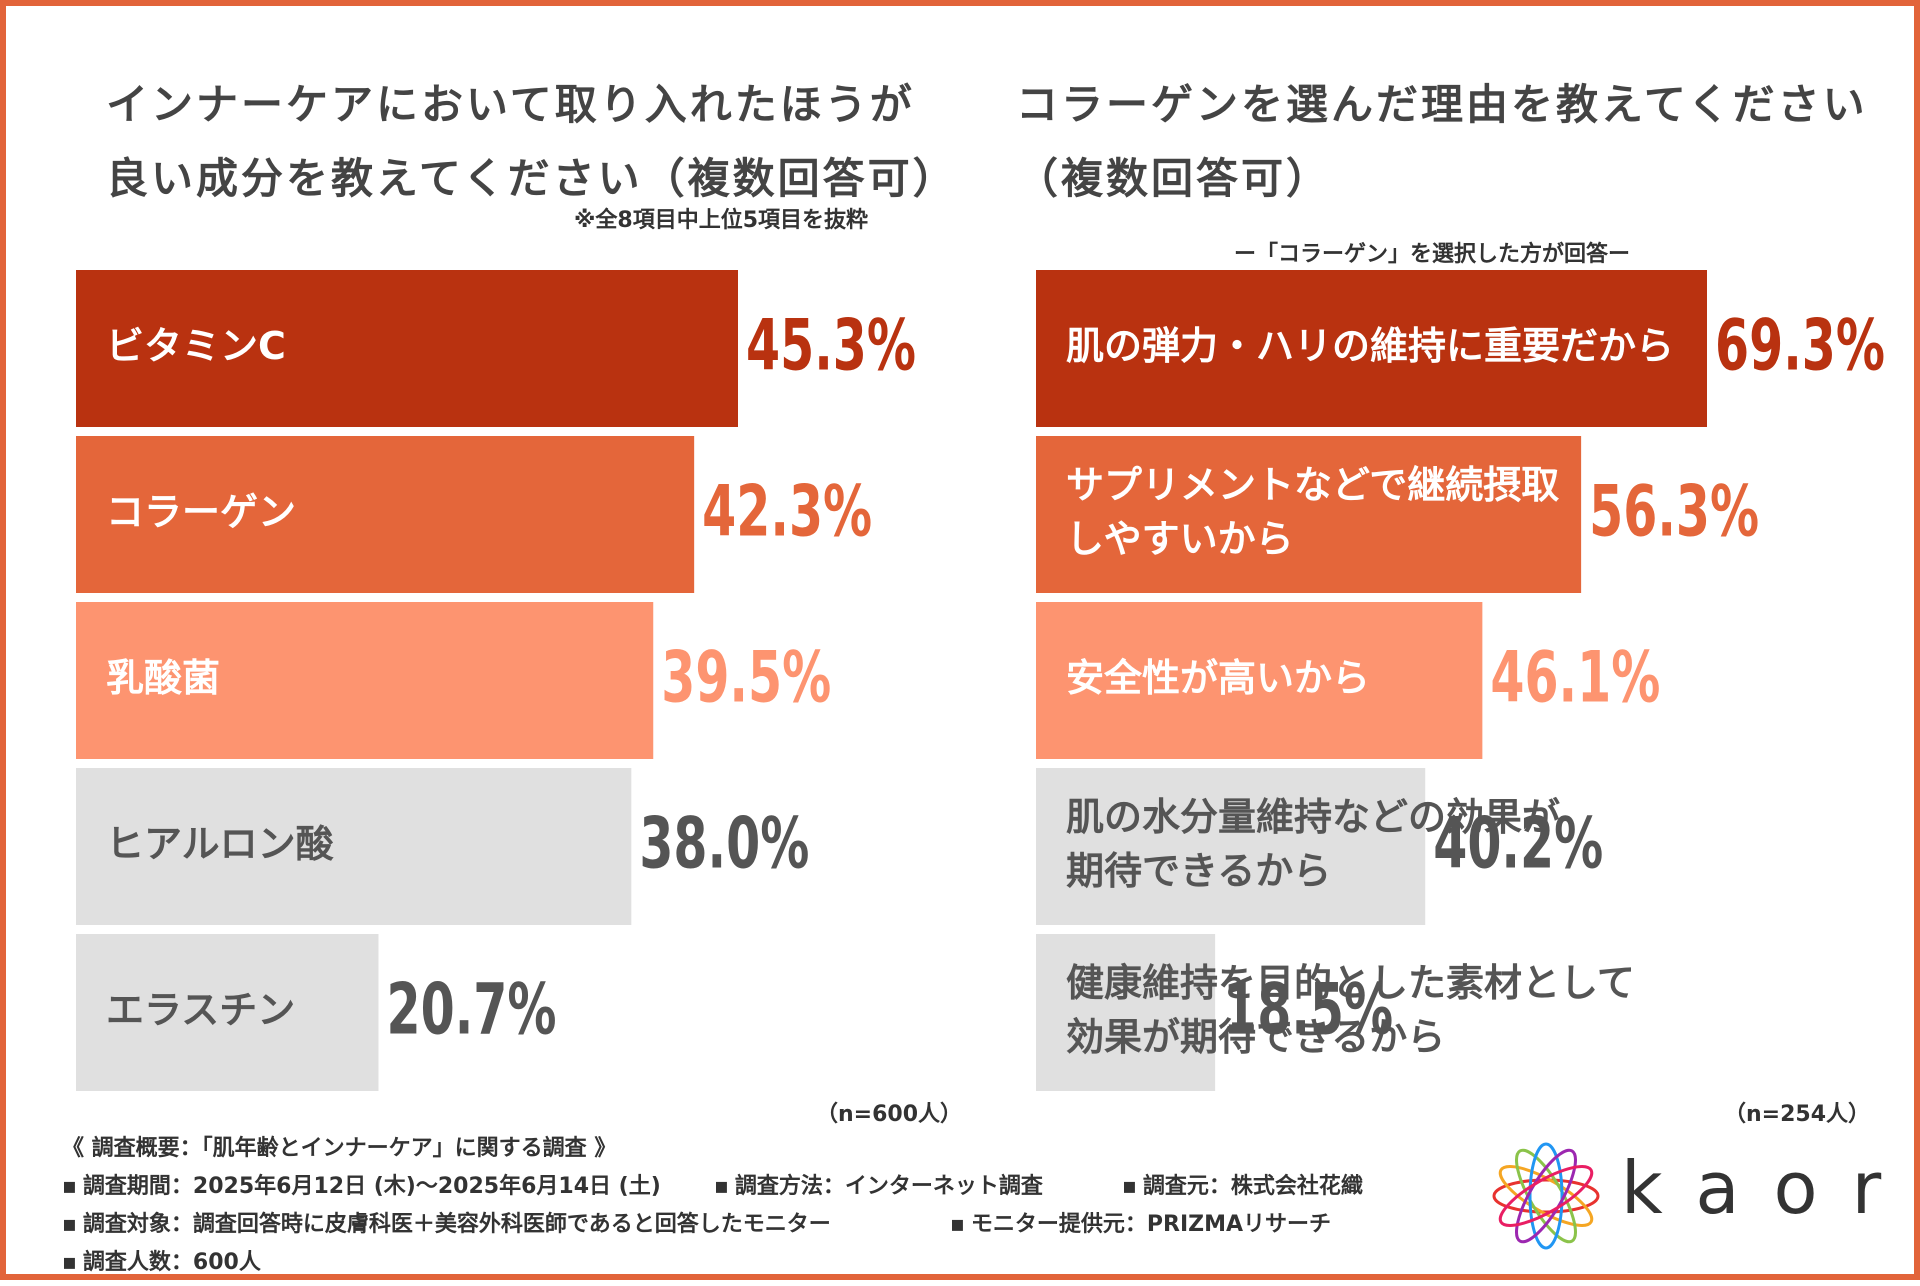 The image size is (1920, 1286). I want to click on footer-target: 調査対象：調査回答時に皮膚科医＋美容外科医師であると回答したモニター, so click(446, 1222).